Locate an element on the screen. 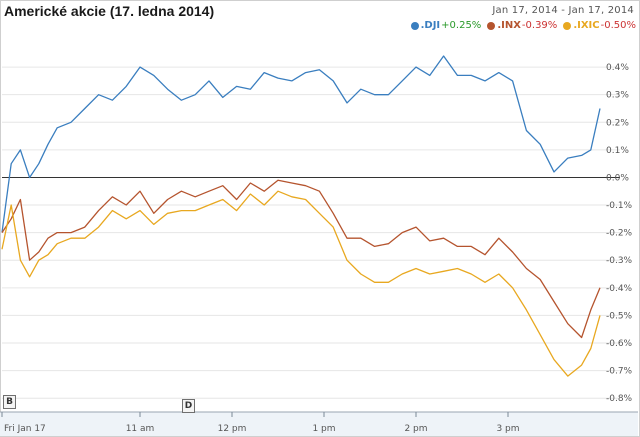 The image size is (640, 437). x-tick-label: 1 pm is located at coordinates (323, 429).